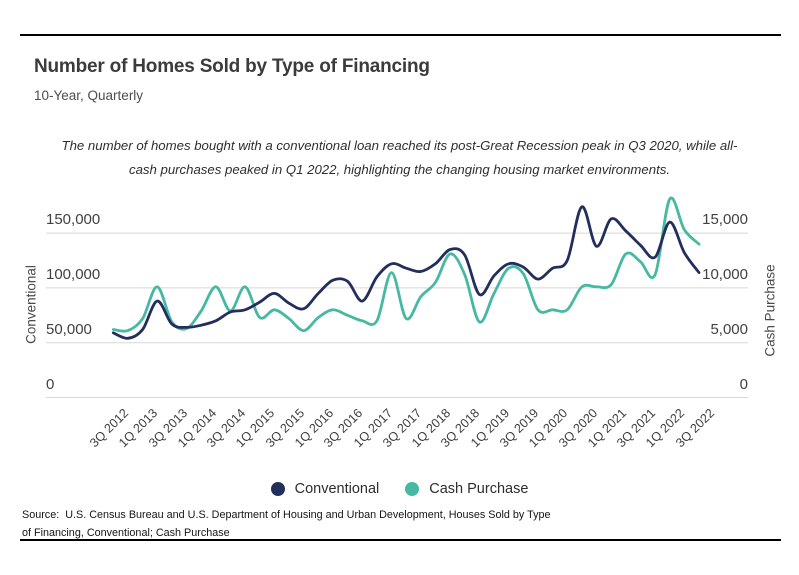 The width and height of the screenshot is (799, 575). I want to click on legend-item-cash-purchase: Cash Purchase, so click(466, 489).